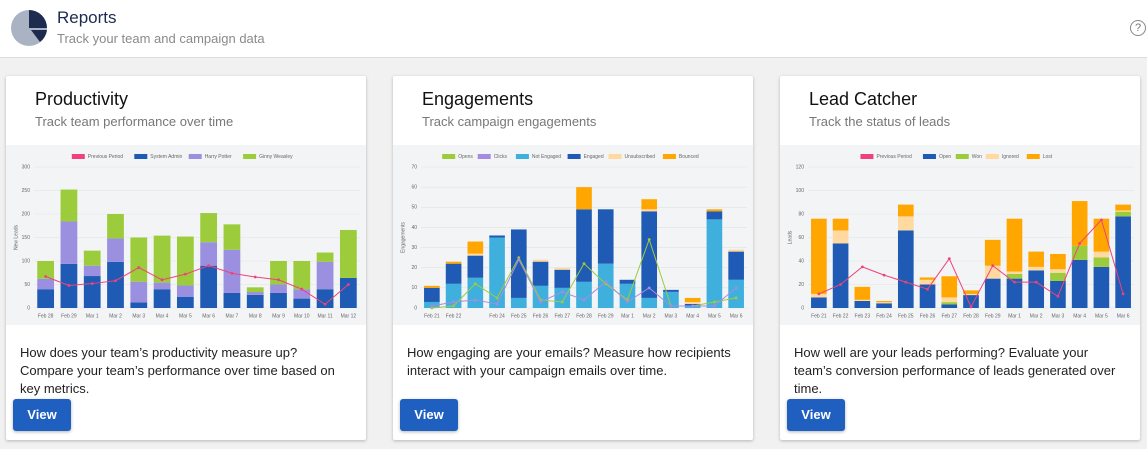  I want to click on card-subtitle: Track campaign engagements, so click(509, 121).